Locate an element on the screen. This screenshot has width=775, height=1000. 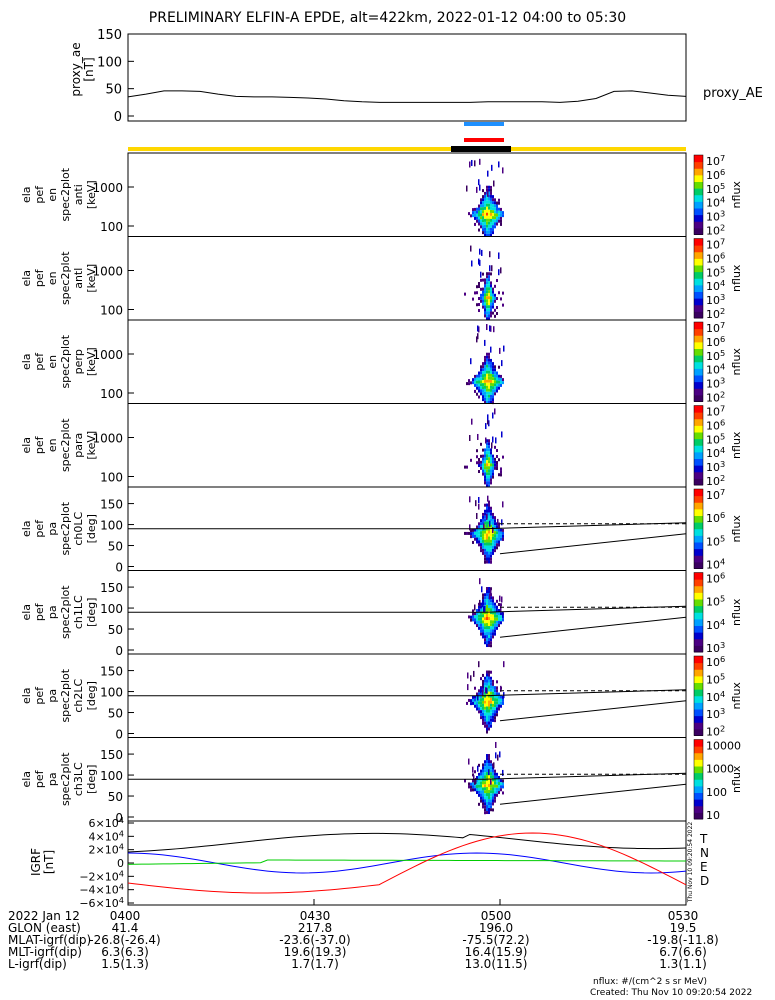
panel-ylabel-word: spec2plot is located at coordinates (65, 194).